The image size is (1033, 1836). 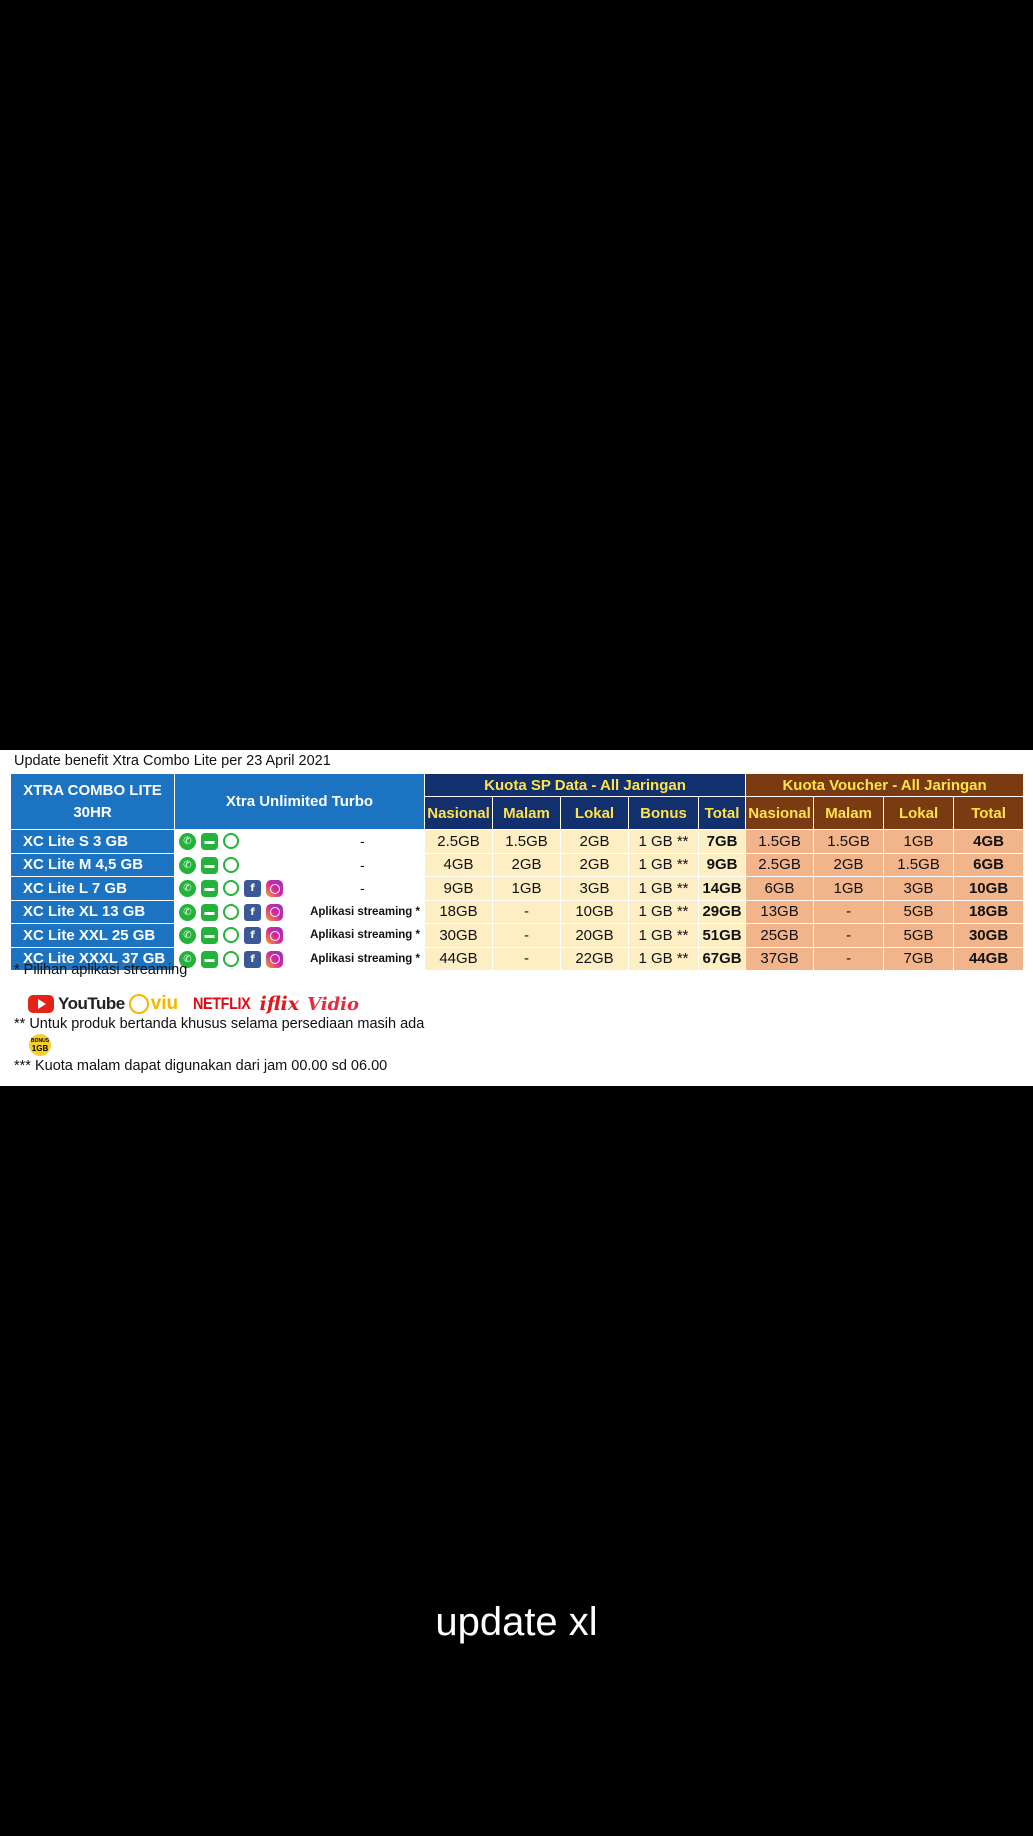 What do you see at coordinates (101, 970) in the screenshot?
I see `note-streaming: * Pilihan aplikasi streaming` at bounding box center [101, 970].